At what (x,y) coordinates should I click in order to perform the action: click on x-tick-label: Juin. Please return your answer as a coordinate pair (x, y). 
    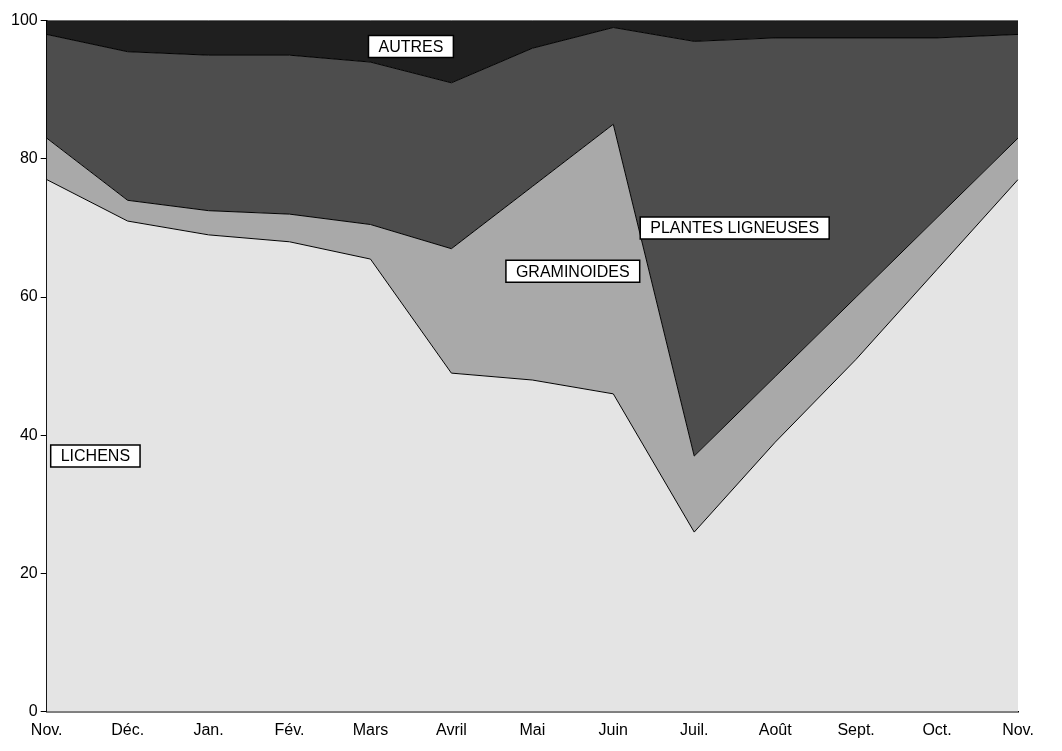
    Looking at the image, I should click on (613, 729).